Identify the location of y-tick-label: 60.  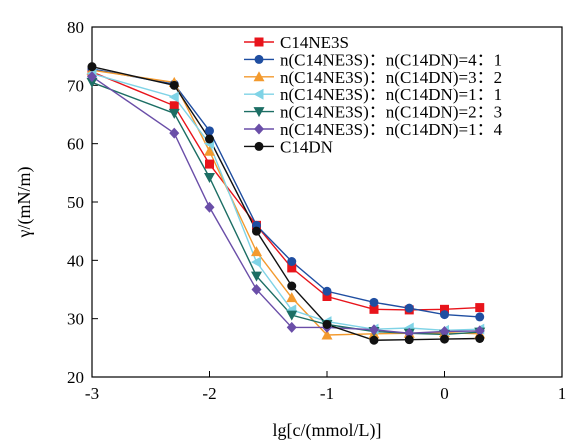
(75, 144).